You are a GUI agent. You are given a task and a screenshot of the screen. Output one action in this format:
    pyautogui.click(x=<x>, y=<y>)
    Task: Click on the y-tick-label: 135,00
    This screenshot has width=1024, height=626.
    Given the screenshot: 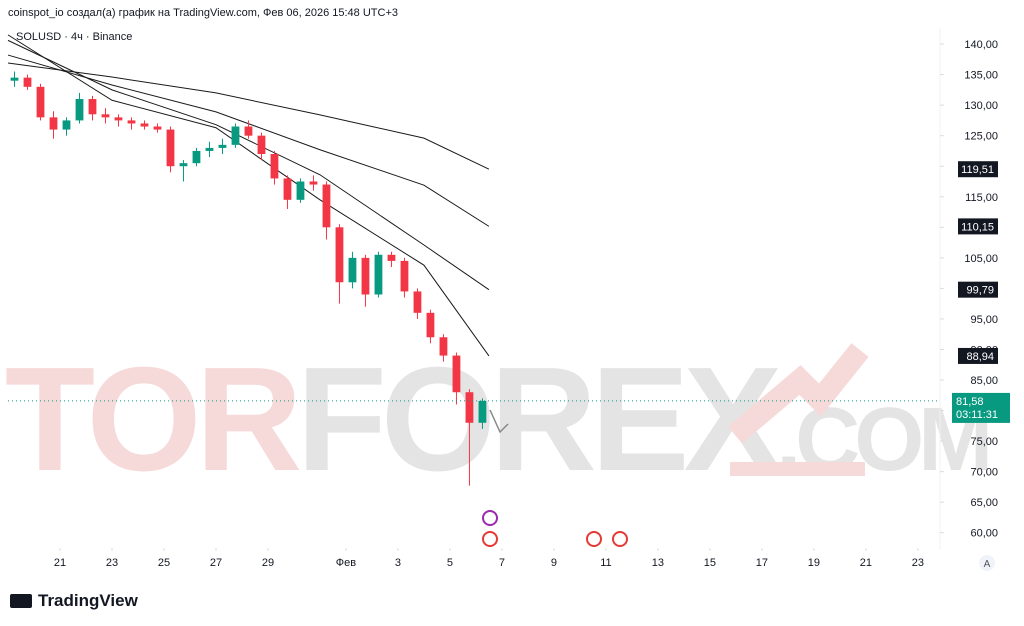 What is the action you would take?
    pyautogui.click(x=981, y=76)
    